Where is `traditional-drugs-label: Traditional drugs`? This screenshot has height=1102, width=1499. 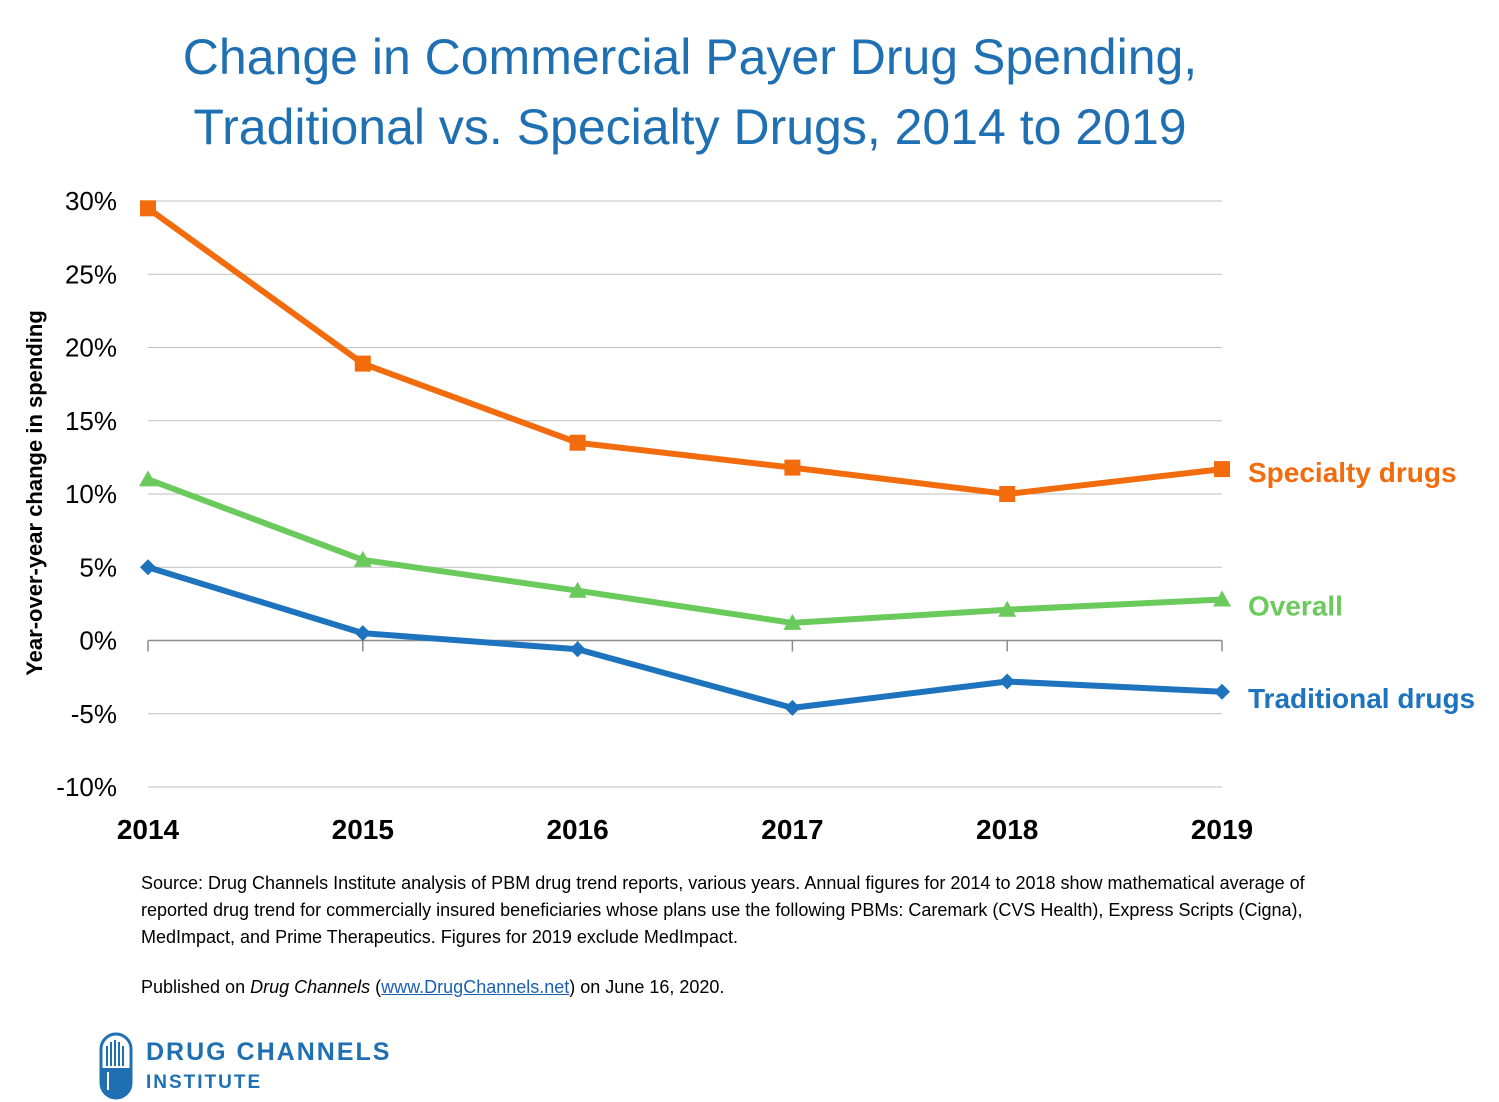 traditional-drugs-label: Traditional drugs is located at coordinates (1361, 698).